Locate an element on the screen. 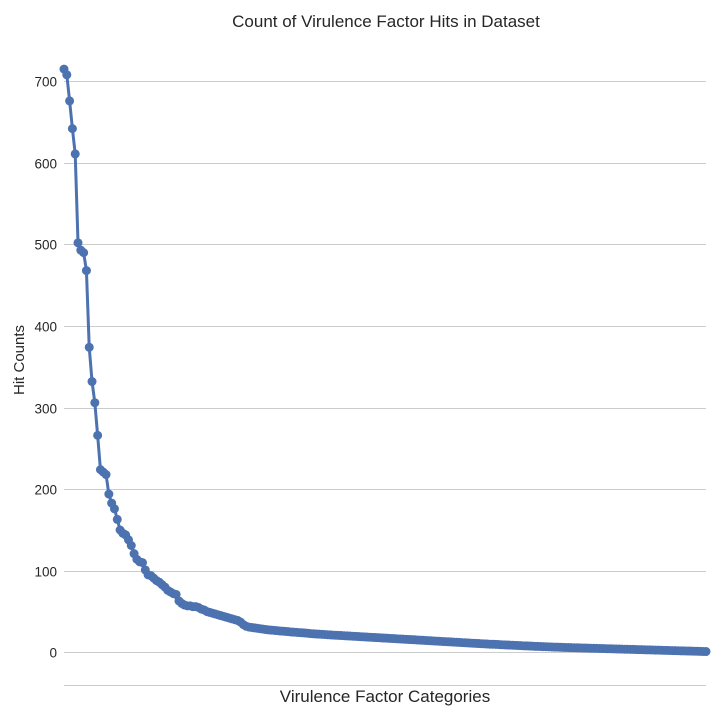 Image resolution: width=720 pixels, height=720 pixels. y-tick-label: 400 is located at coordinates (45, 327).